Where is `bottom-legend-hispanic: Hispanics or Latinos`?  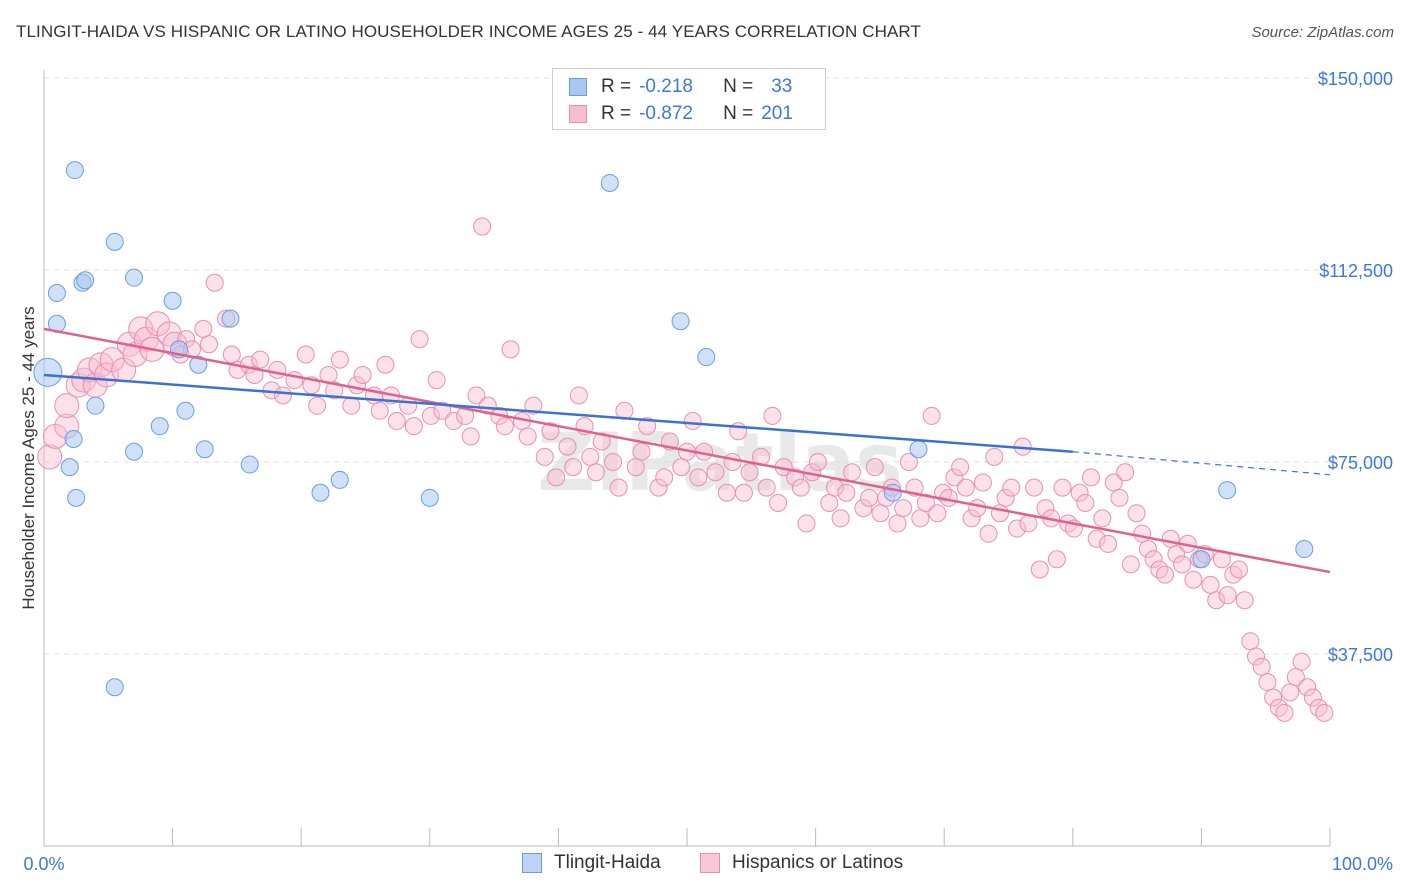
bottom-legend-hispanic: Hispanics or Latinos is located at coordinates (801, 863).